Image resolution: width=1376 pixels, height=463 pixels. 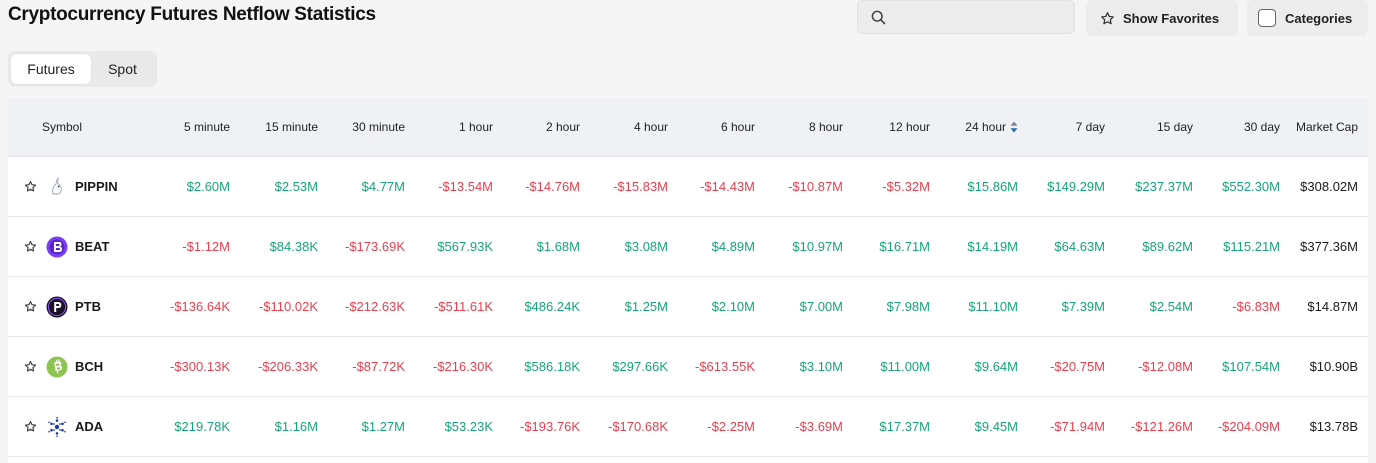 I want to click on netflow-value-cell: $107.54M, so click(x=1251, y=366).